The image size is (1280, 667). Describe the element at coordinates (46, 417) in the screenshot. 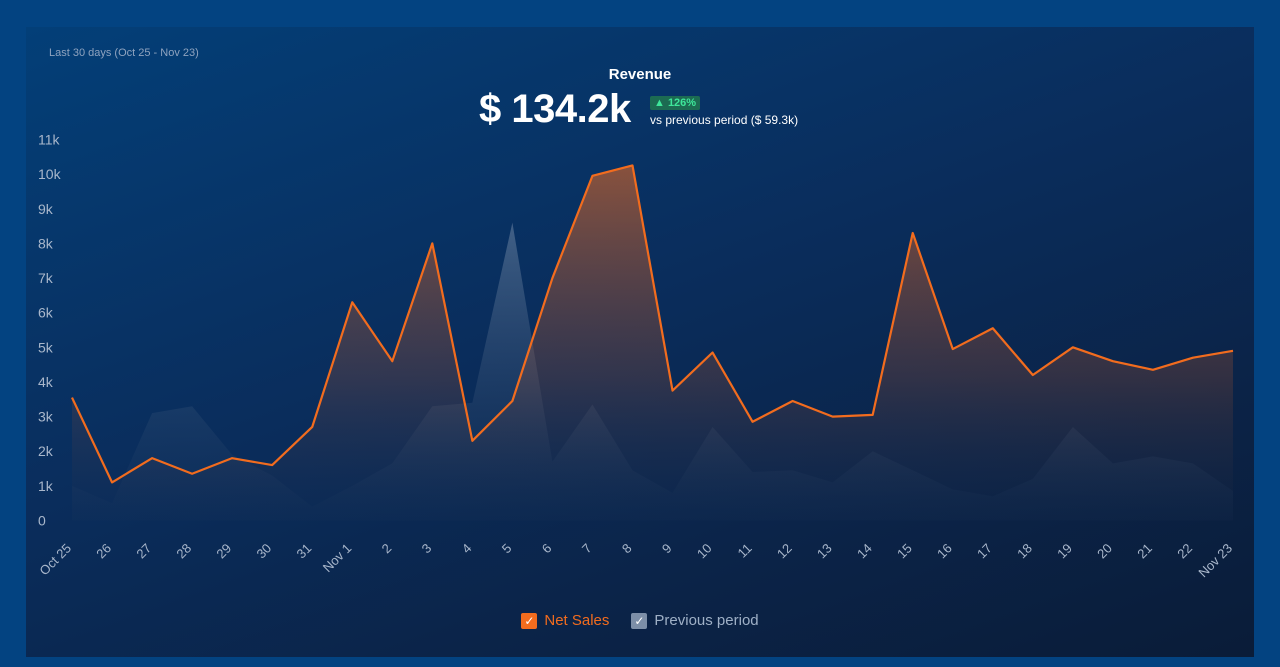

I see `y-tick-label: 3k` at that location.